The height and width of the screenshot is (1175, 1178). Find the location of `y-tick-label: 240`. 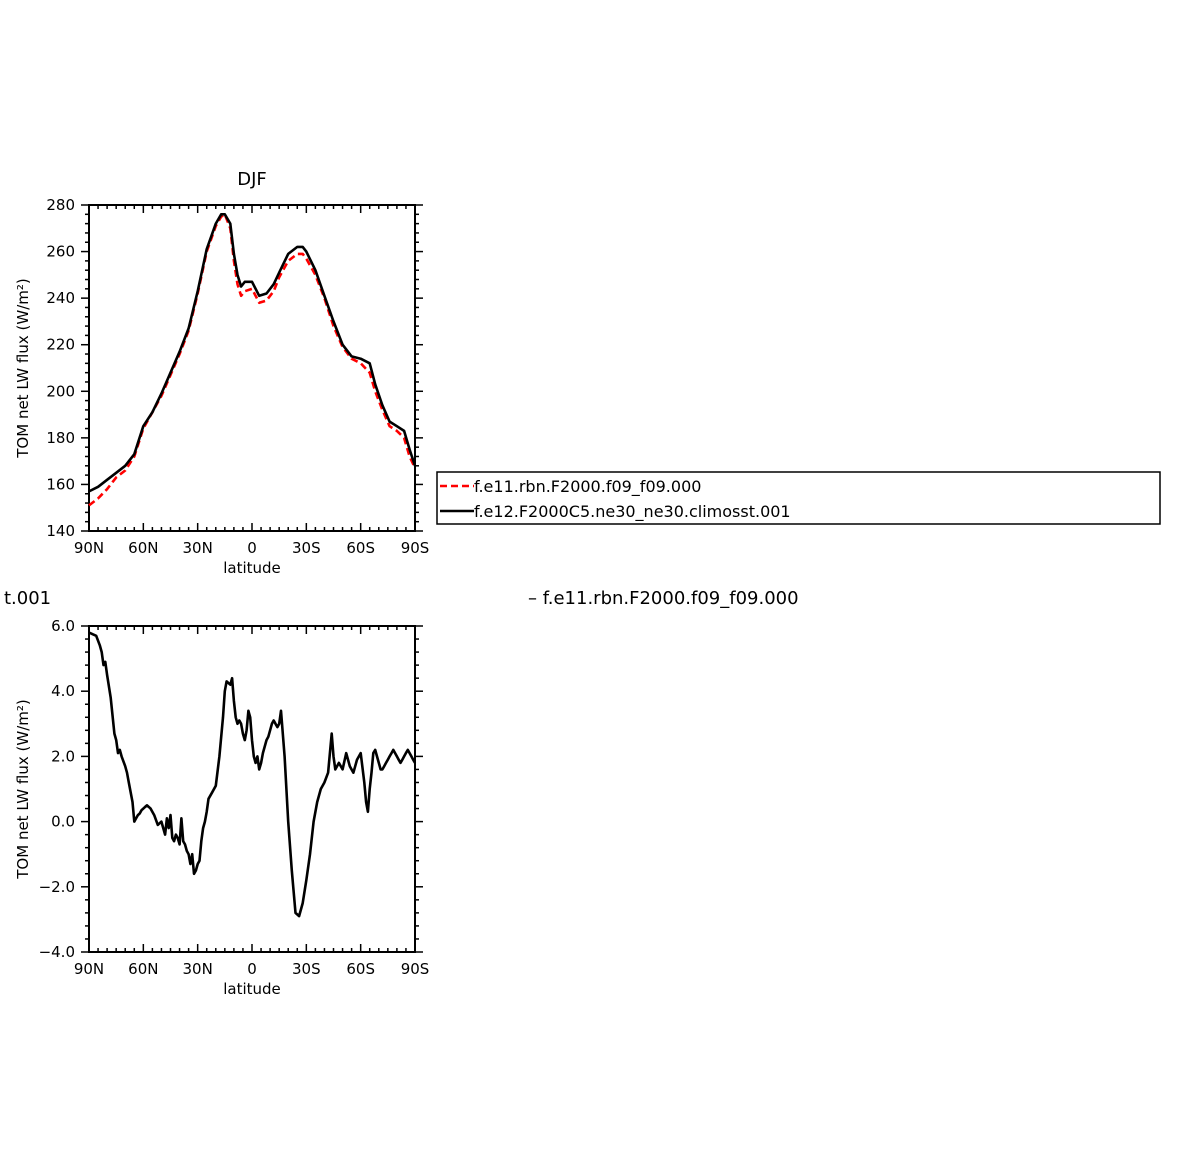

y-tick-label: 240 is located at coordinates (60, 298).